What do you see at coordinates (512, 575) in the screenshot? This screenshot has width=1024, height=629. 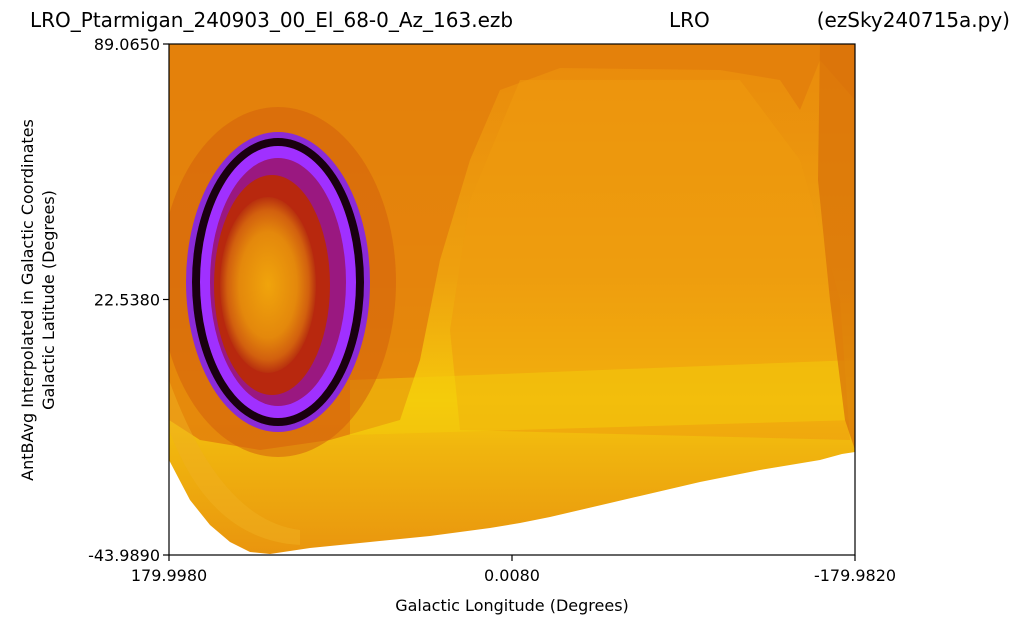 I see `x-tick-label: 0.0080` at bounding box center [512, 575].